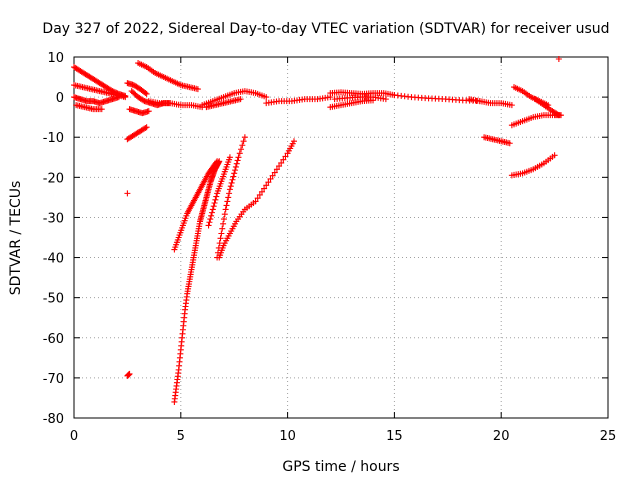 The image size is (640, 480). I want to click on series-track-y, so click(127, 193).